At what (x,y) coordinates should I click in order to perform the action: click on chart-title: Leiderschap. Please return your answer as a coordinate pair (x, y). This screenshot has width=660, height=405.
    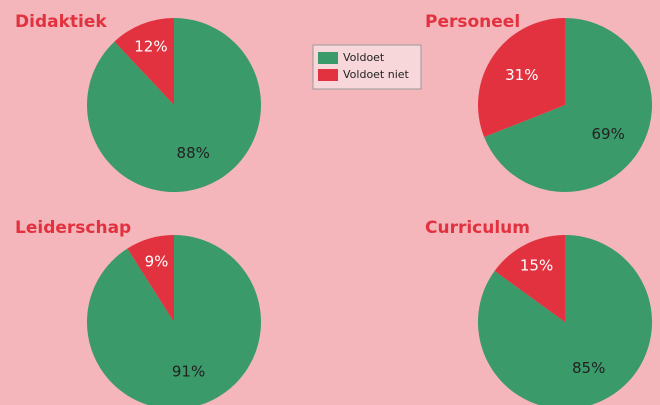
    Looking at the image, I should click on (73, 228).